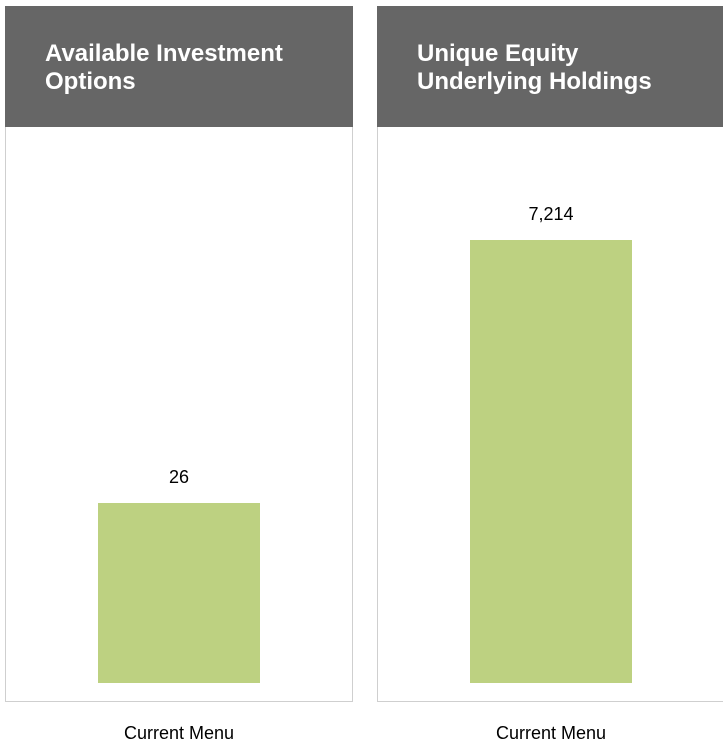 This screenshot has height=746, width=723. Describe the element at coordinates (551, 213) in the screenshot. I see `data-label: 7,214` at that location.